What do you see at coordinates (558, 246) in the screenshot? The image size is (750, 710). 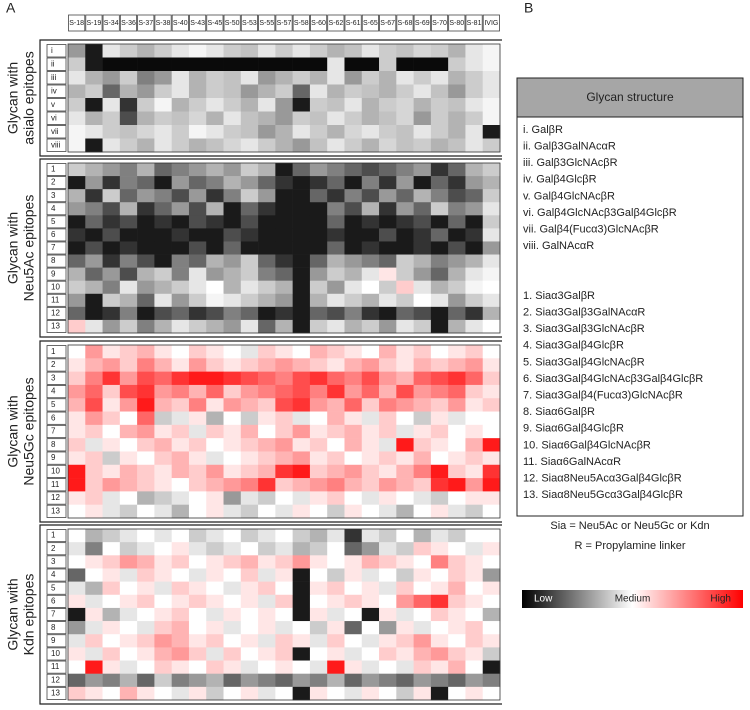 I see `legend-item: viii. GalNAcαR` at bounding box center [558, 246].